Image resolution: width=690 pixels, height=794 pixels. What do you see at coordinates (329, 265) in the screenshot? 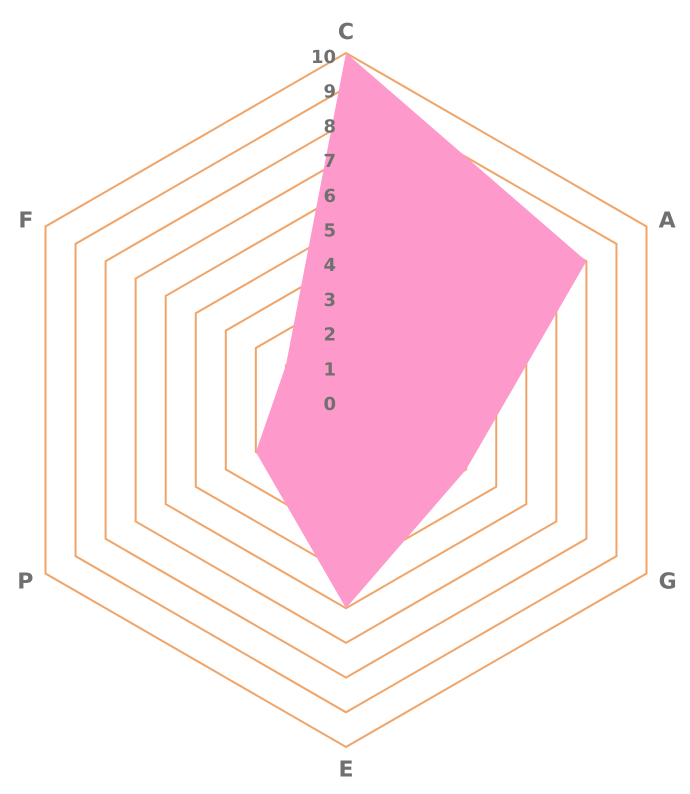
I see `y-tick-label: 4` at bounding box center [329, 265].